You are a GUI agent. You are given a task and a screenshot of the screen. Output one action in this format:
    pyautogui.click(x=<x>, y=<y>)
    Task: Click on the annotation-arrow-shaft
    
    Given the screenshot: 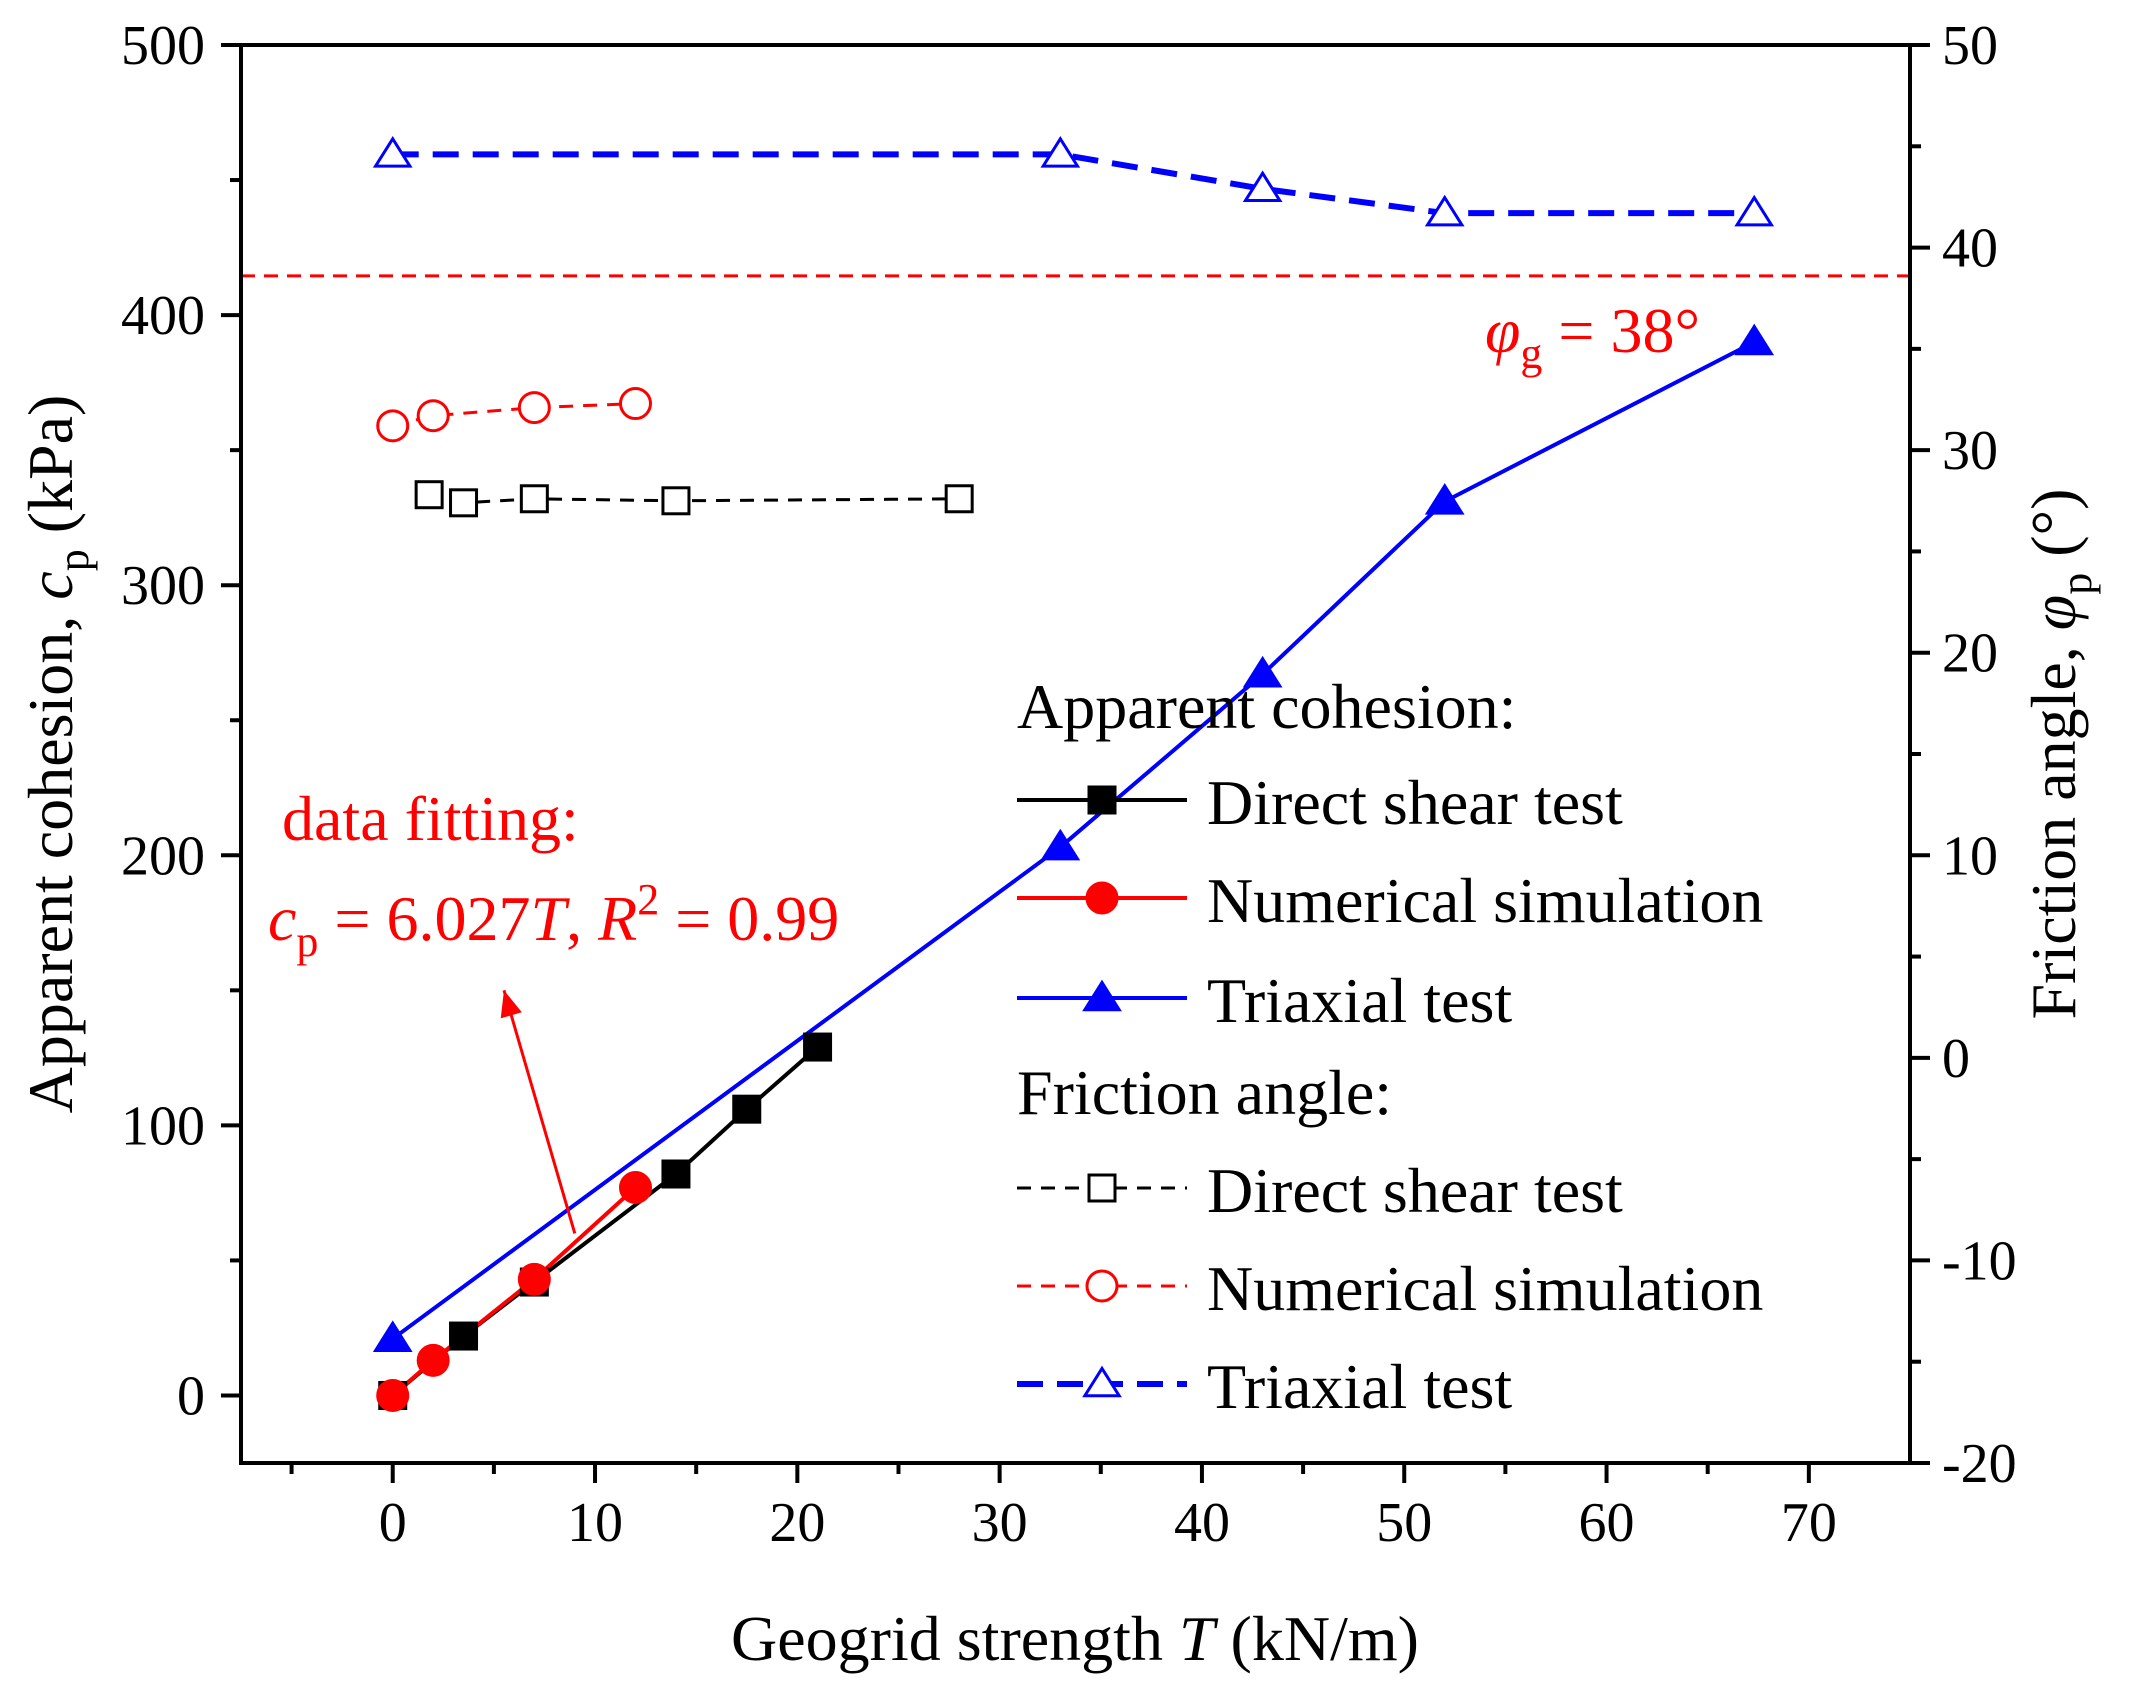 What is the action you would take?
    pyautogui.click(x=539, y=1111)
    